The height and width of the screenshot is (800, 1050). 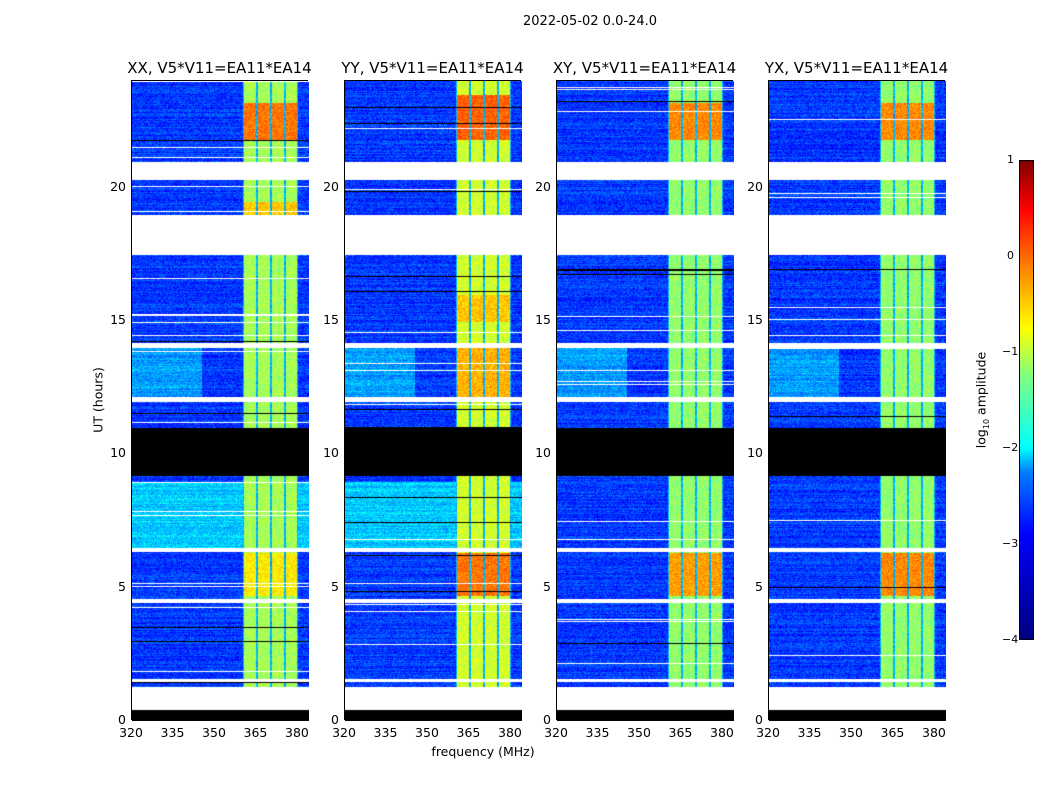 I want to click on colorbar-tick-label: −2, so click(x=1010, y=447).